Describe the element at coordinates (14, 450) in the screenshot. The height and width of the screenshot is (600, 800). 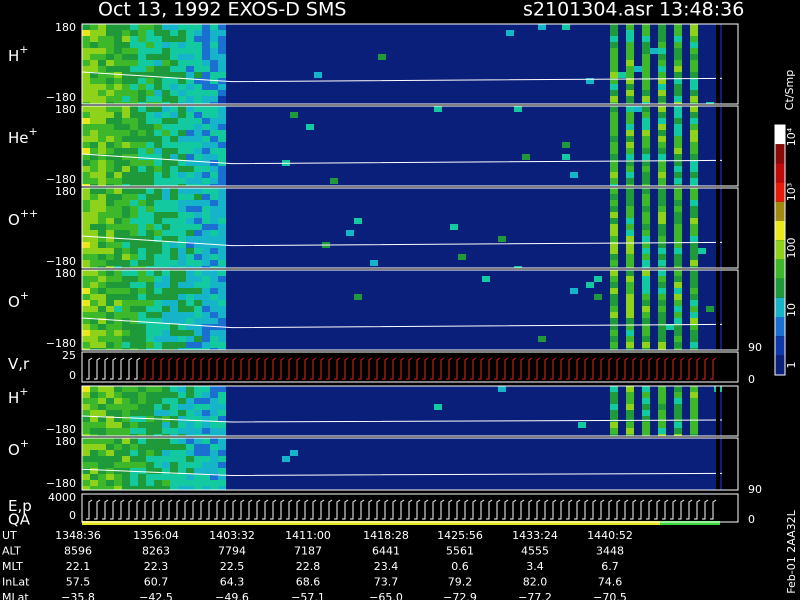
I see `label-text: O` at that location.